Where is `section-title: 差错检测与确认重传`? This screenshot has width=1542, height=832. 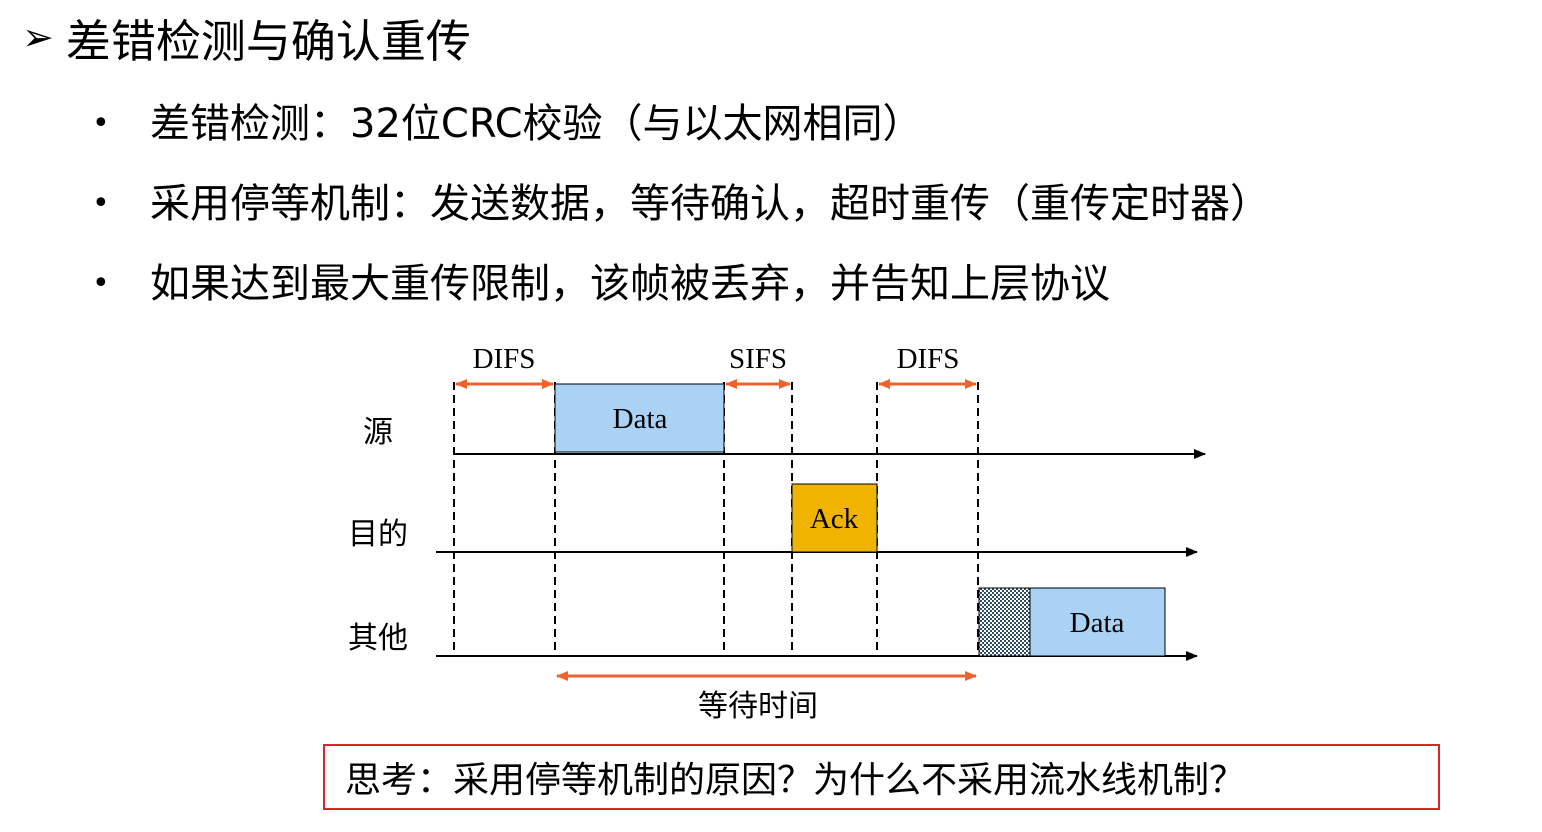 section-title: 差错检测与确认重传 is located at coordinates (268, 41).